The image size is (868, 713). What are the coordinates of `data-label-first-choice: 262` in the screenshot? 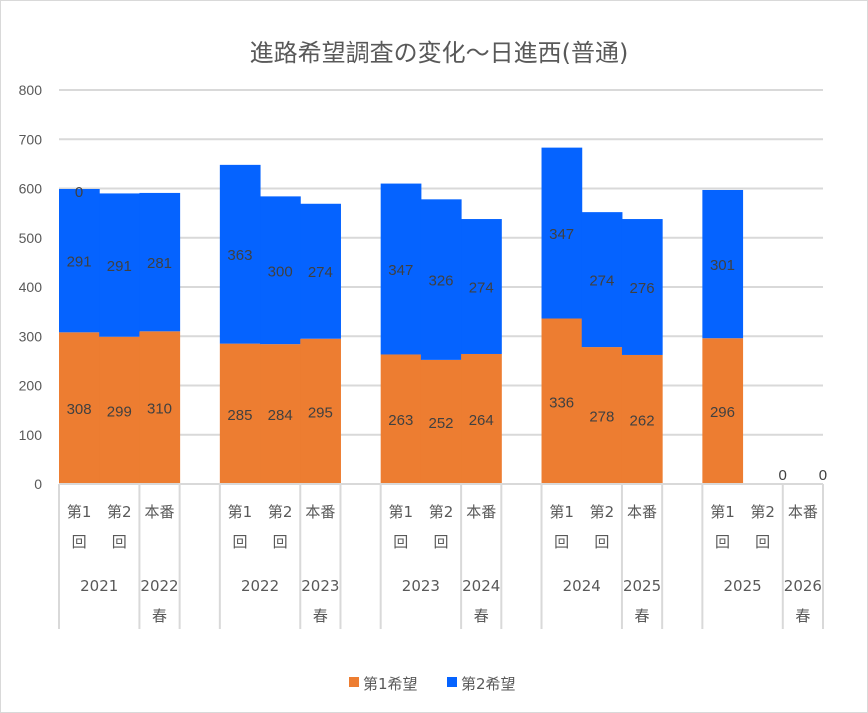 It's located at (642, 420).